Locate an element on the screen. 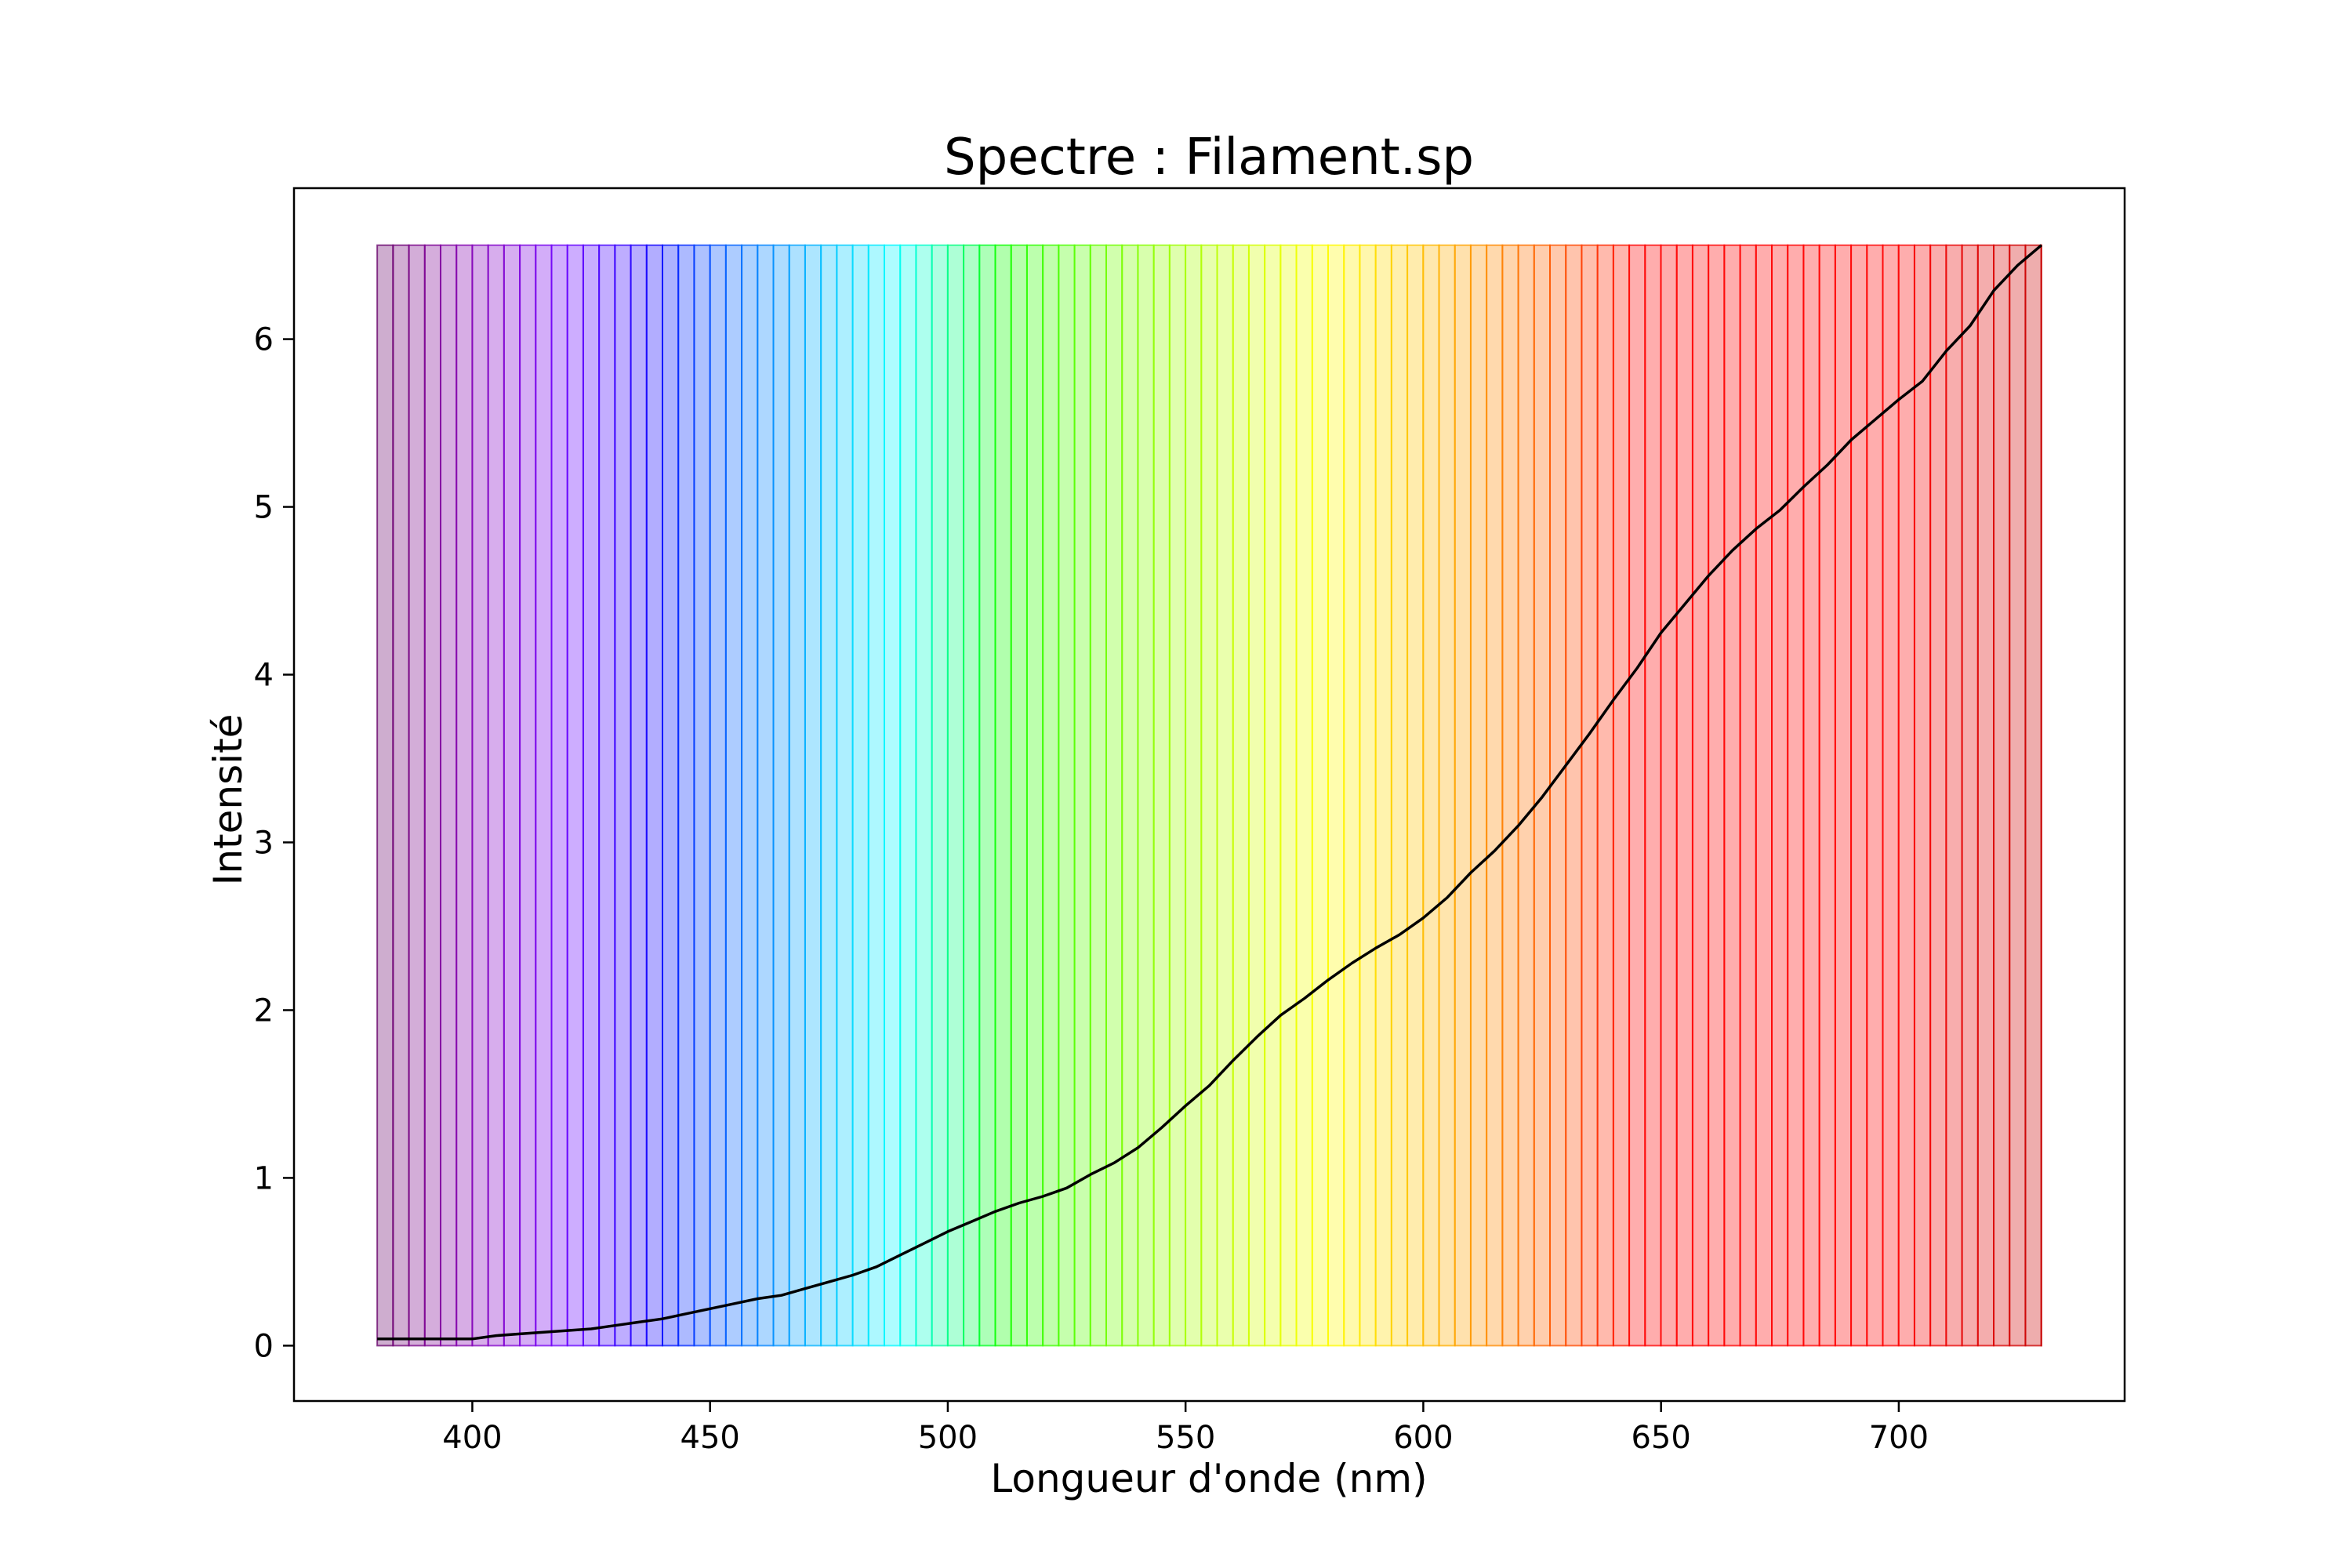 This screenshot has height=1568, width=2352. y-tick-label: 2 is located at coordinates (264, 1011).